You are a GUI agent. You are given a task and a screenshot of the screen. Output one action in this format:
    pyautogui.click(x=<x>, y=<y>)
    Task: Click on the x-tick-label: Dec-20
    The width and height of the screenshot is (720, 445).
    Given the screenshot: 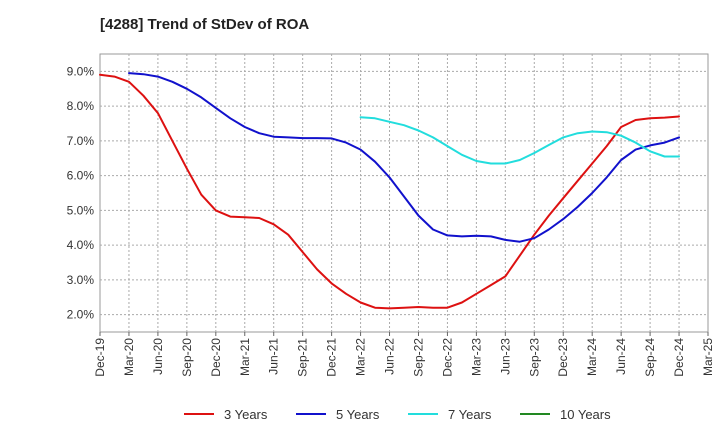 What is the action you would take?
    pyautogui.click(x=216, y=357)
    